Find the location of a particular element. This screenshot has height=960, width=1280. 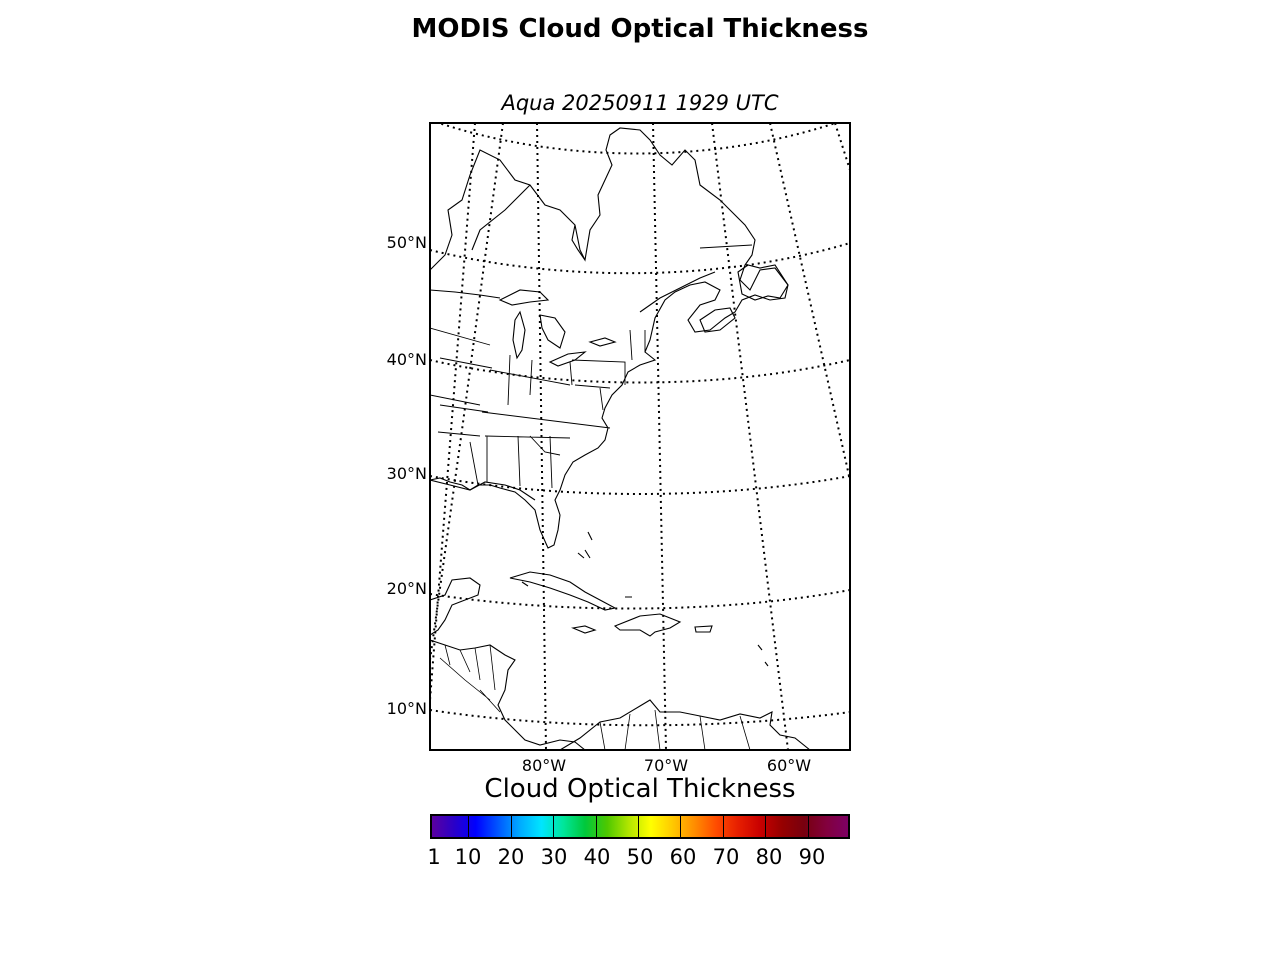

lake-erie is located at coordinates (567, 359).